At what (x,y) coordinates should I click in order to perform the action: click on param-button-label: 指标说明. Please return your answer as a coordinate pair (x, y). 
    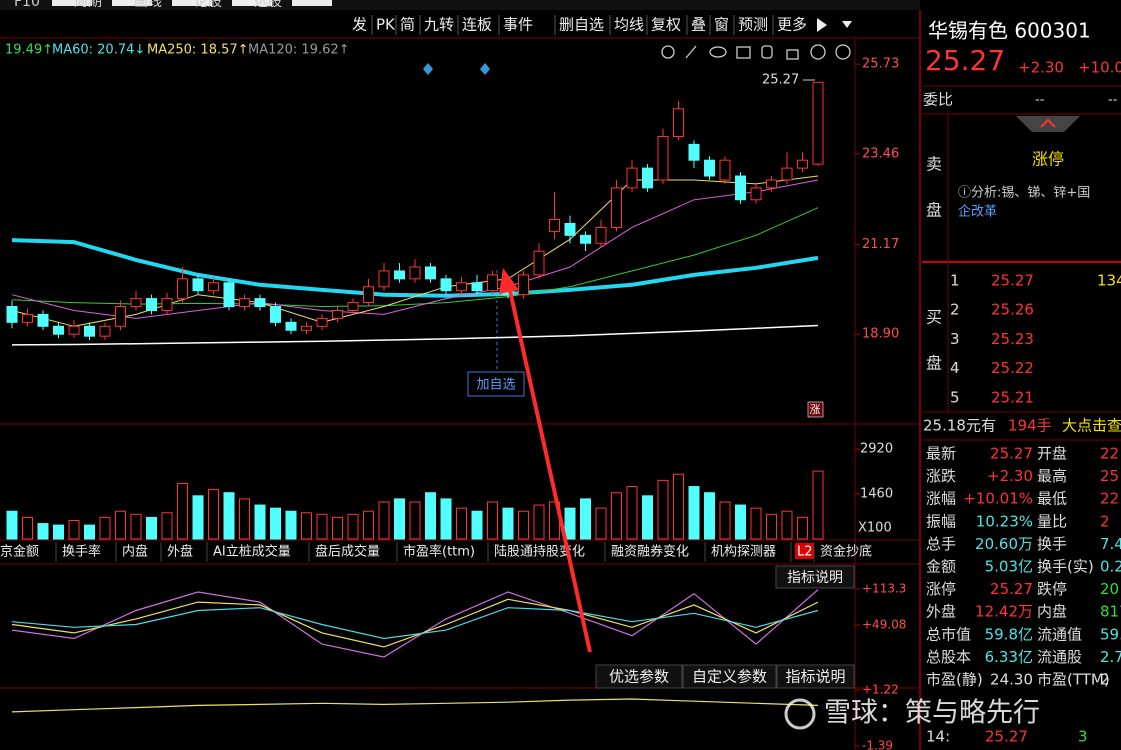
    Looking at the image, I should click on (815, 677).